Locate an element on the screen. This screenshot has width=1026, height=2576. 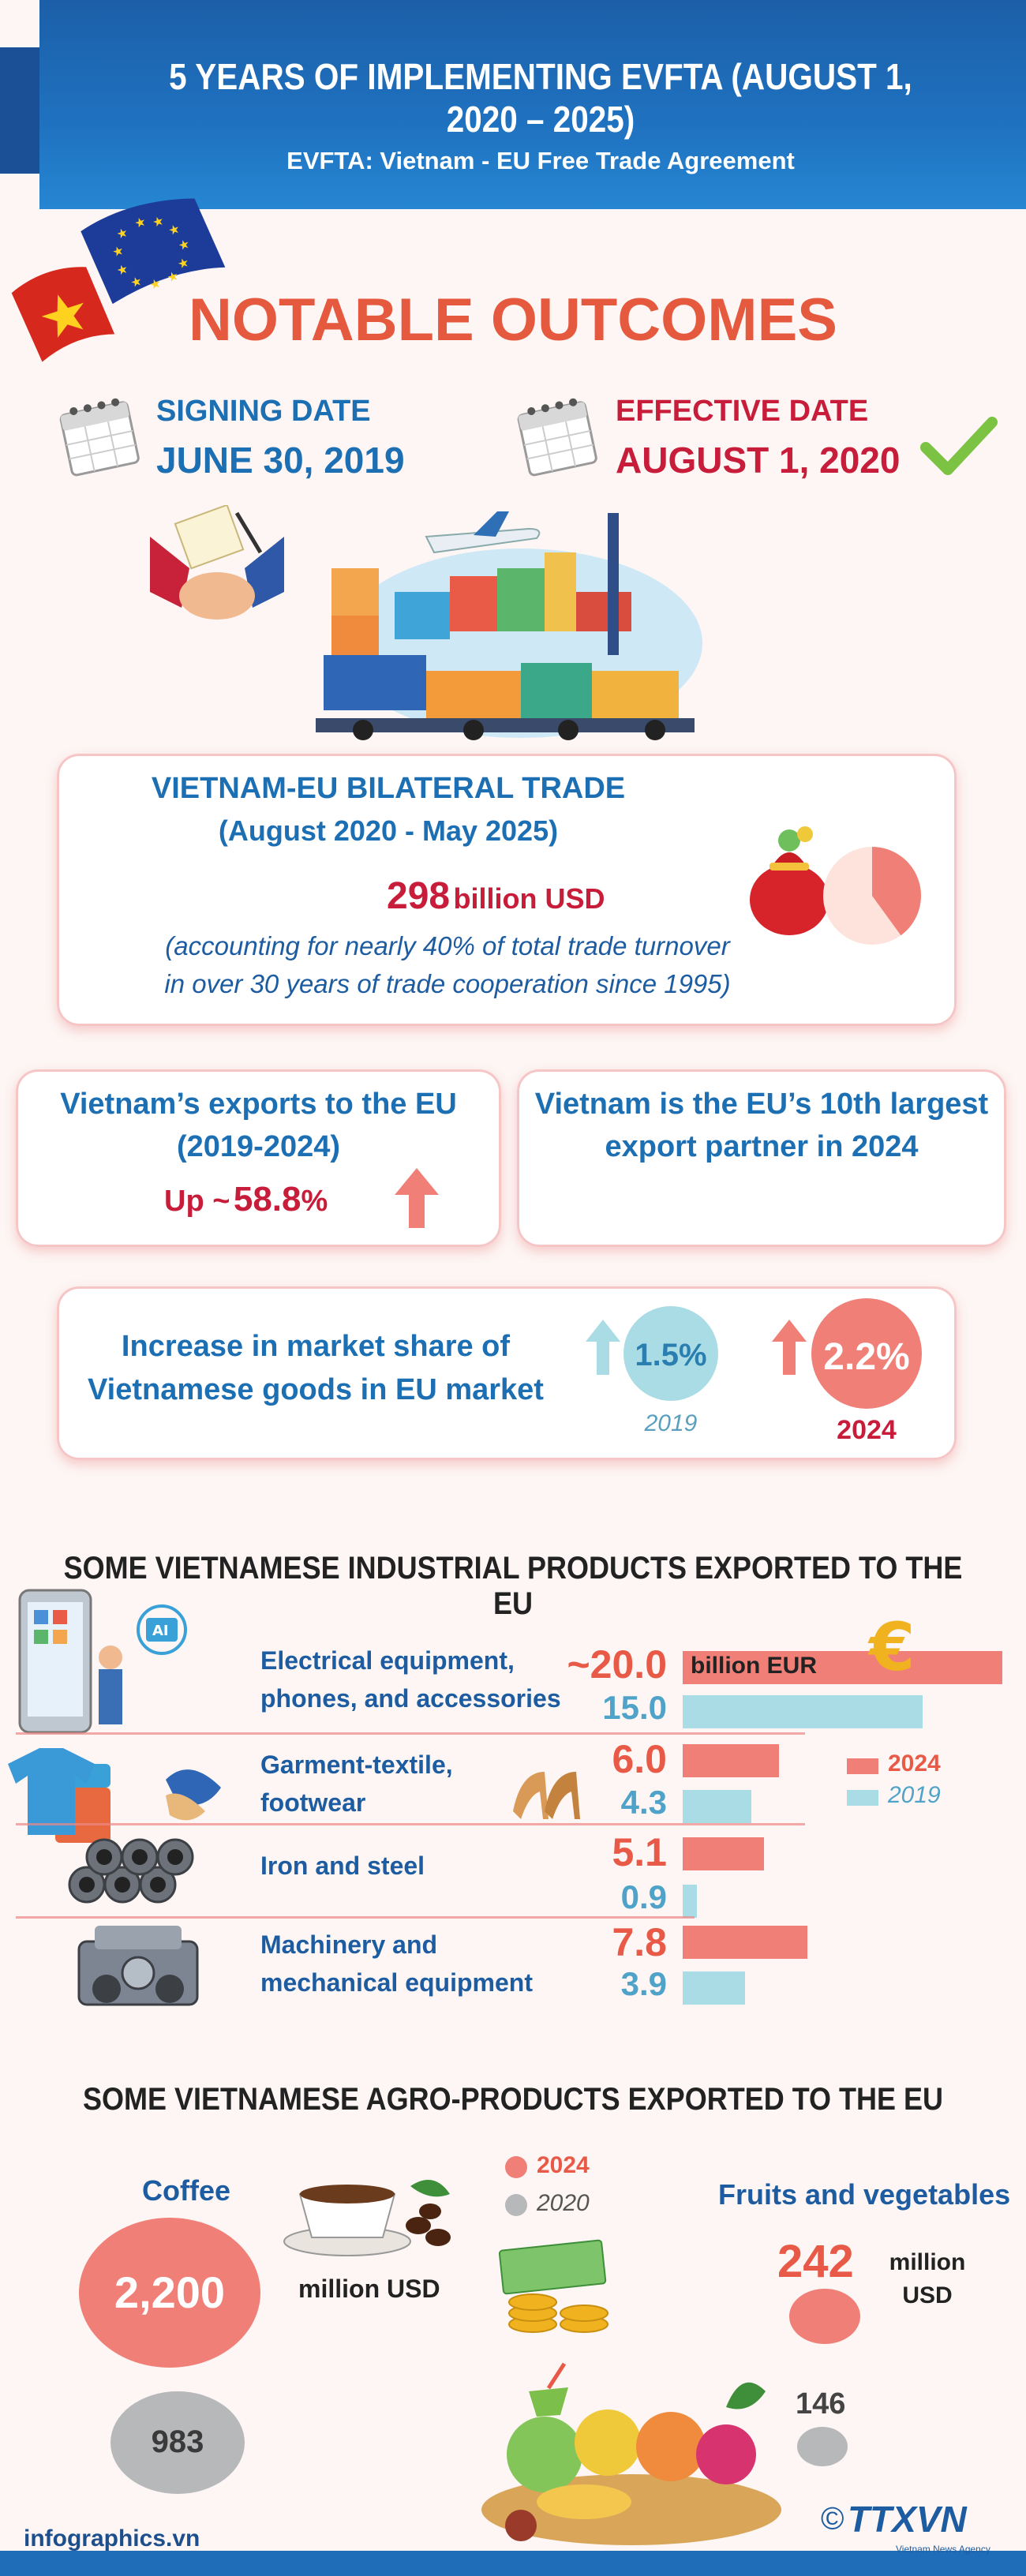
coffee-2024-circle is located at coordinates (169, 2293).